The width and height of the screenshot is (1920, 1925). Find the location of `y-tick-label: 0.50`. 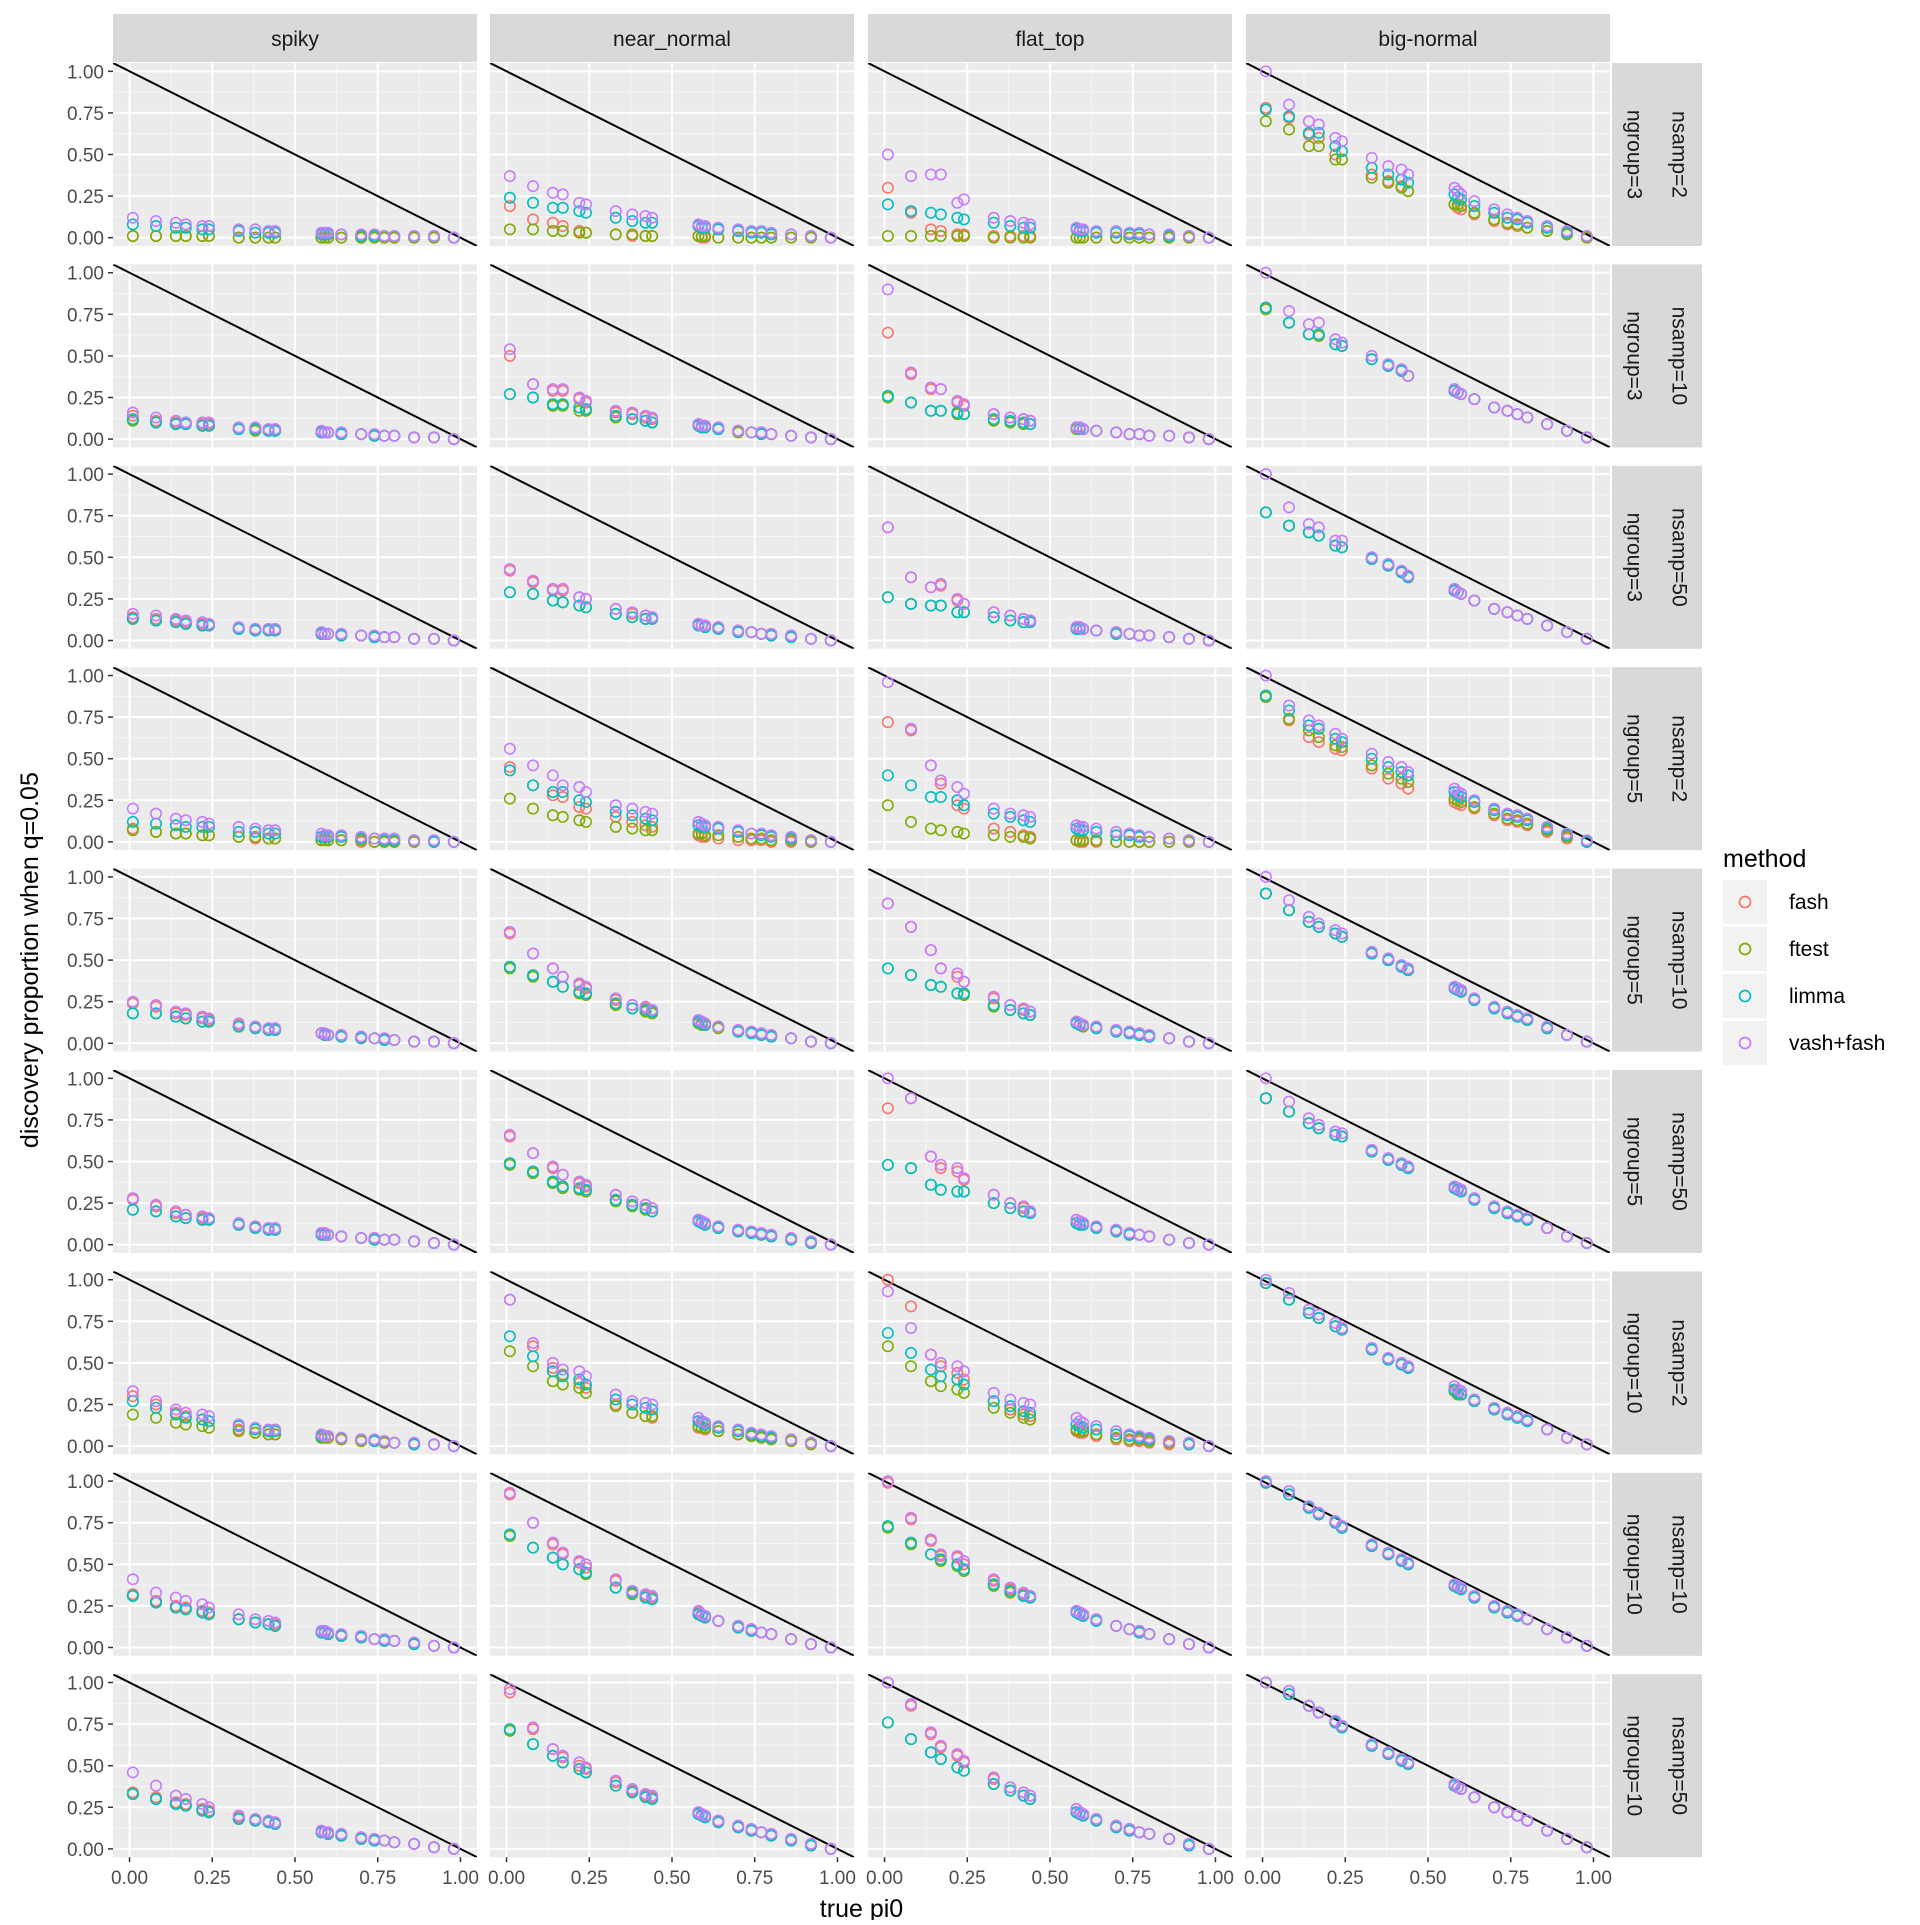

y-tick-label: 0.50 is located at coordinates (85, 760).